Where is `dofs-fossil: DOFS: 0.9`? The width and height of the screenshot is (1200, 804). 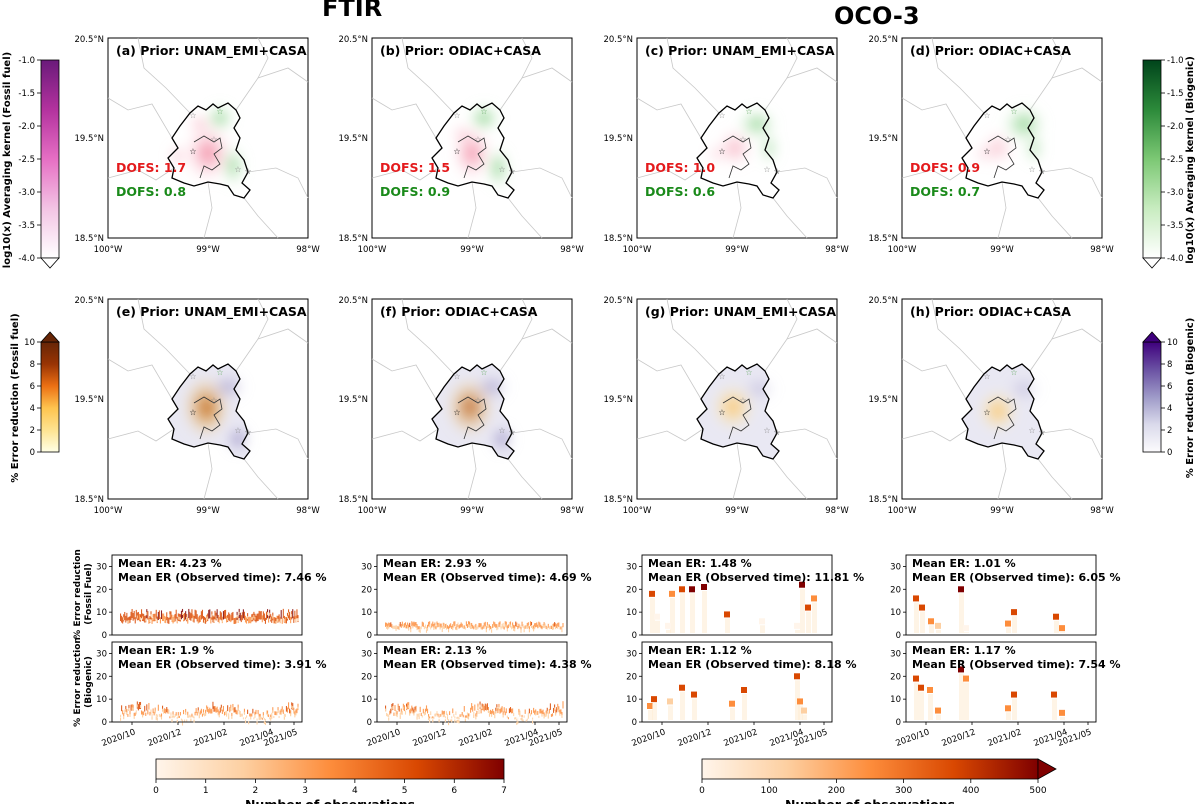
dofs-fossil: DOFS: 0.9 is located at coordinates (945, 167).